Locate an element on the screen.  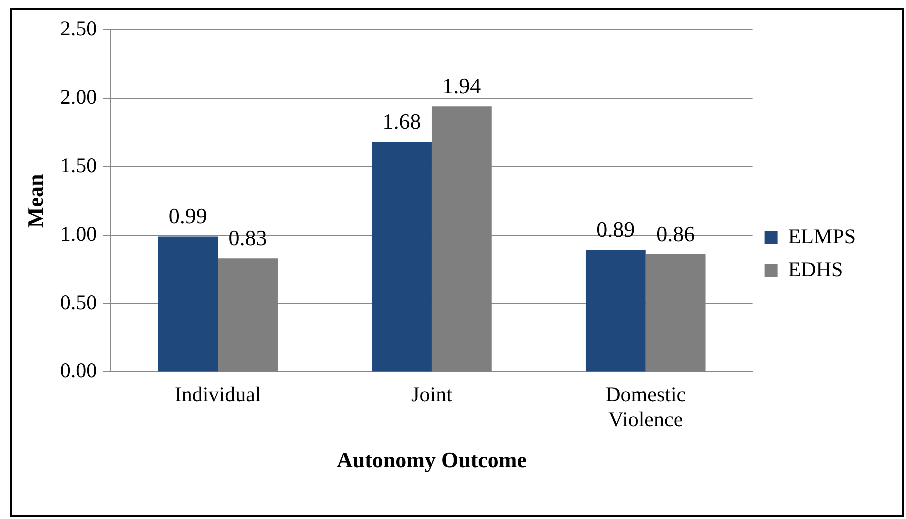
x-tick-label: Domestic Violence is located at coordinates (646, 407).